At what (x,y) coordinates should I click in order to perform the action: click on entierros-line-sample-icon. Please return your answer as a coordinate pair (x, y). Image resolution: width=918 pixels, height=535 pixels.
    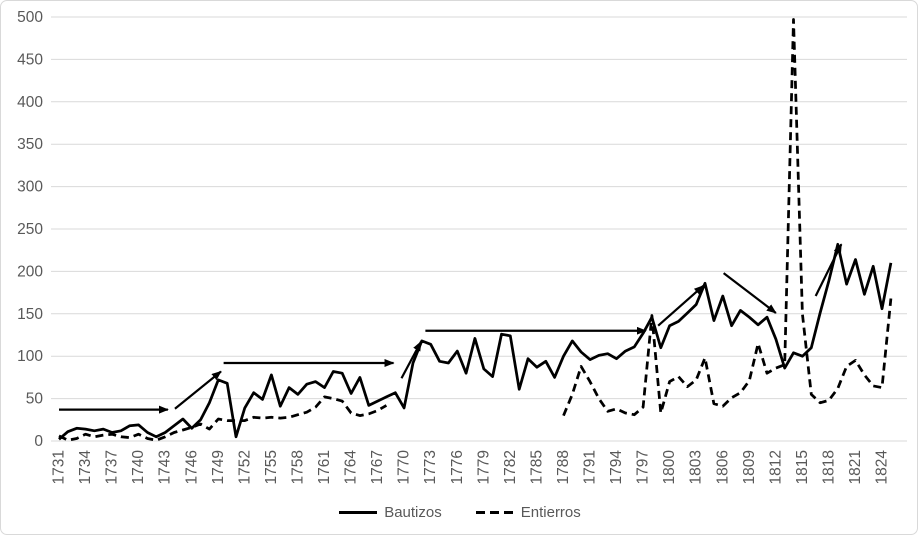
    Looking at the image, I should click on (494, 512).